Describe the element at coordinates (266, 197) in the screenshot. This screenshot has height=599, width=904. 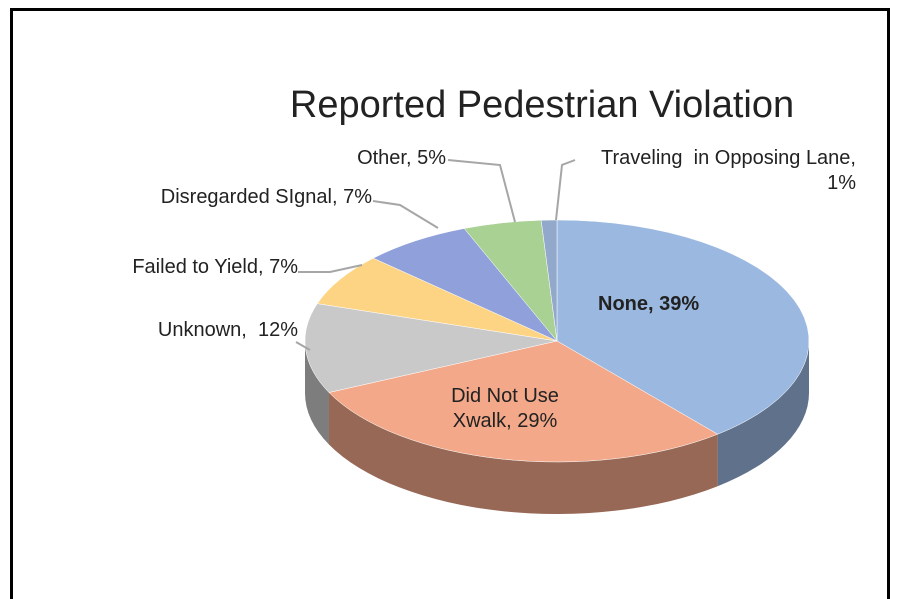
I see `data-label: Disregarded SIgnal, 7%` at that location.